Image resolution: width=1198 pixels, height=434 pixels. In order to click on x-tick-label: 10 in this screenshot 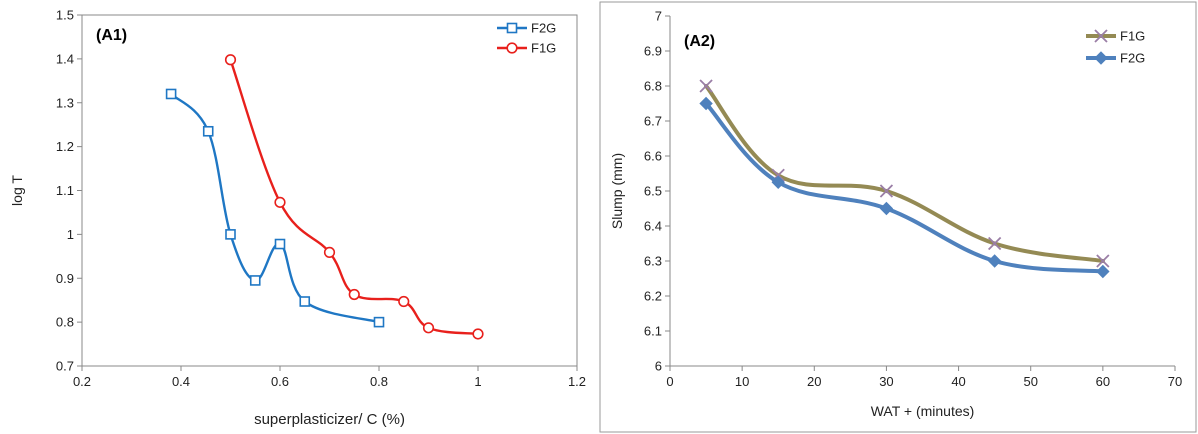, I will do `click(742, 381)`.